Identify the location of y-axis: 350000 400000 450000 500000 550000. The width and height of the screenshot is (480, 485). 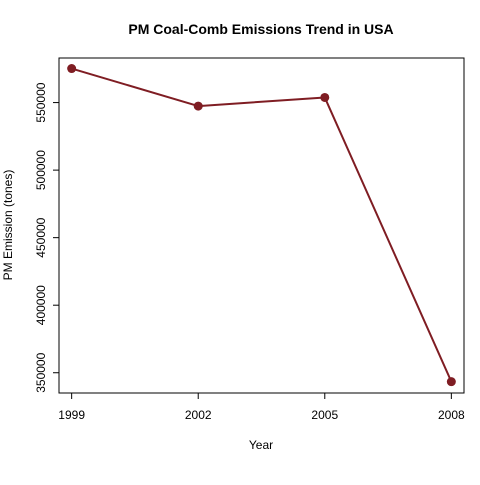
(47, 237).